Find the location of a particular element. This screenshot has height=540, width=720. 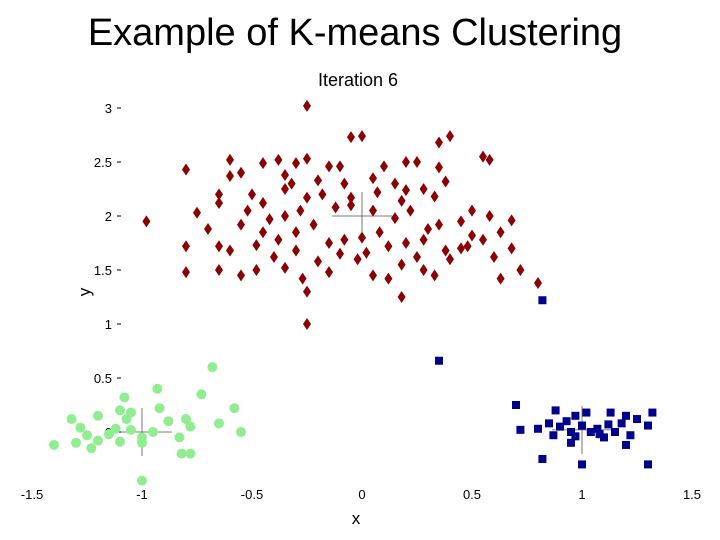

y-tick-label: 3 is located at coordinates (108, 108).